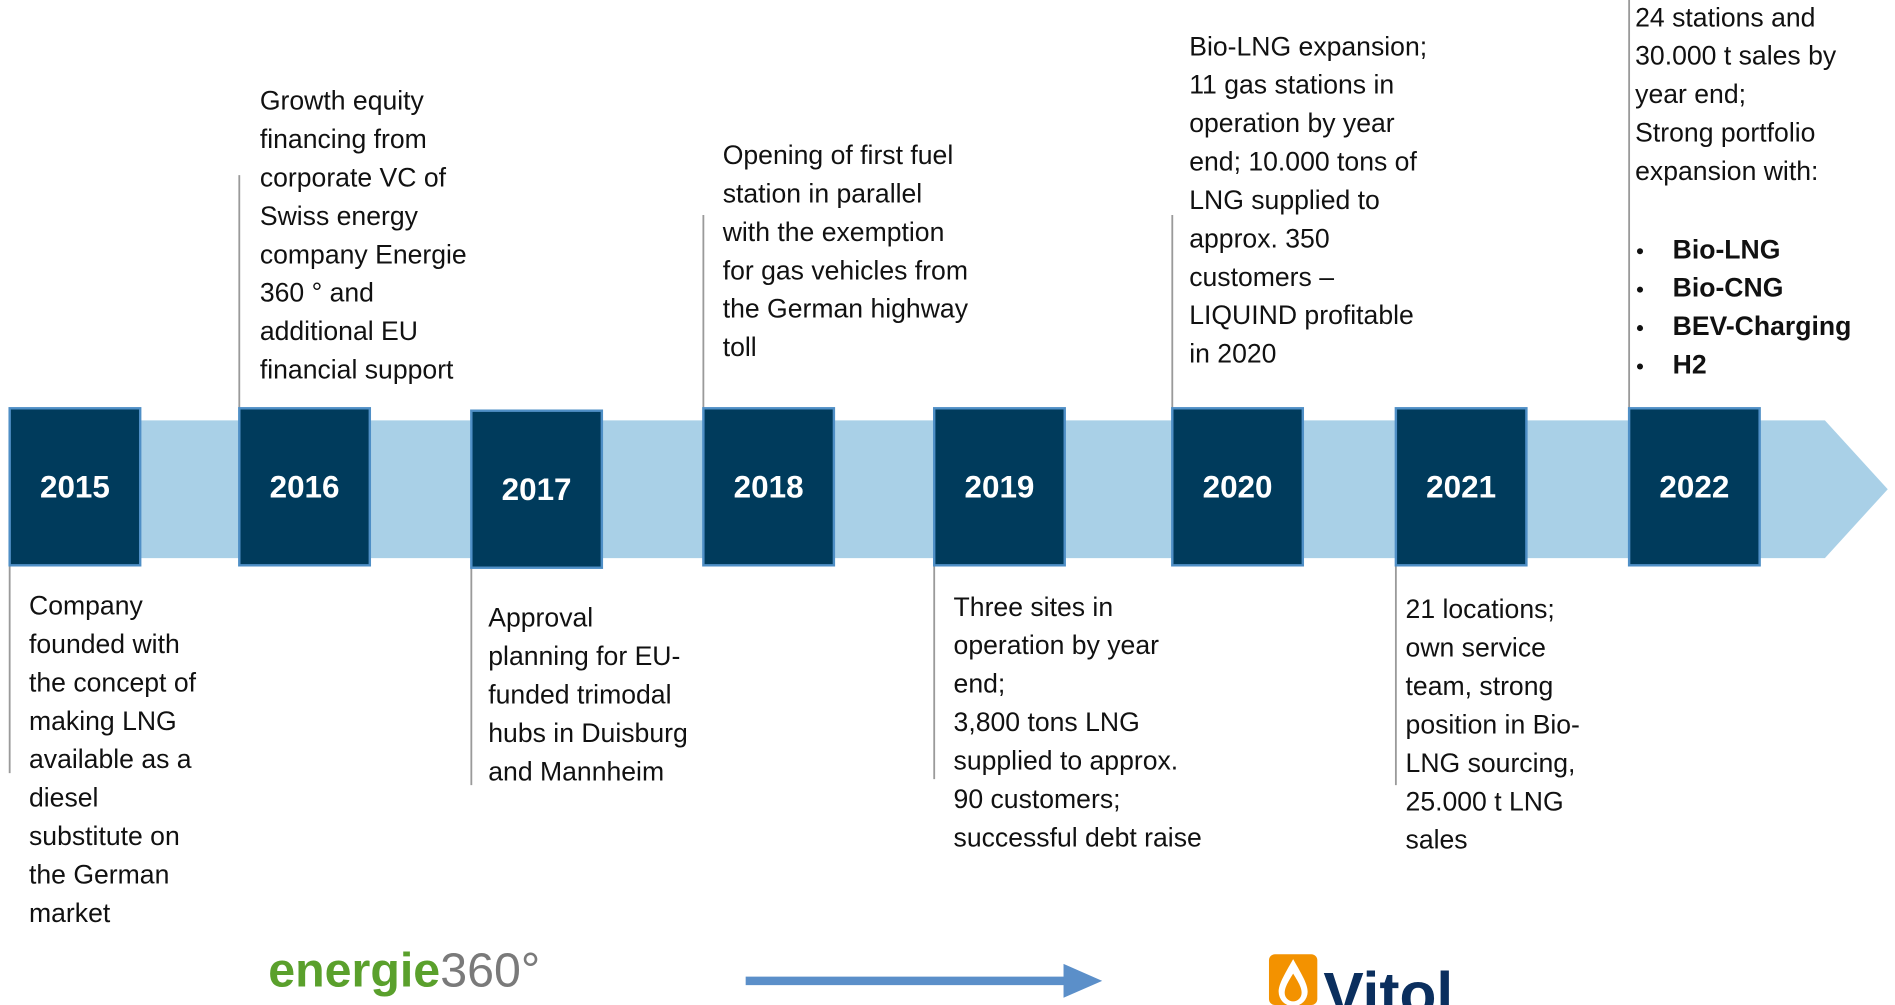 This screenshot has width=1895, height=1005. I want to click on event-text: 360 ° and, so click(317, 293).